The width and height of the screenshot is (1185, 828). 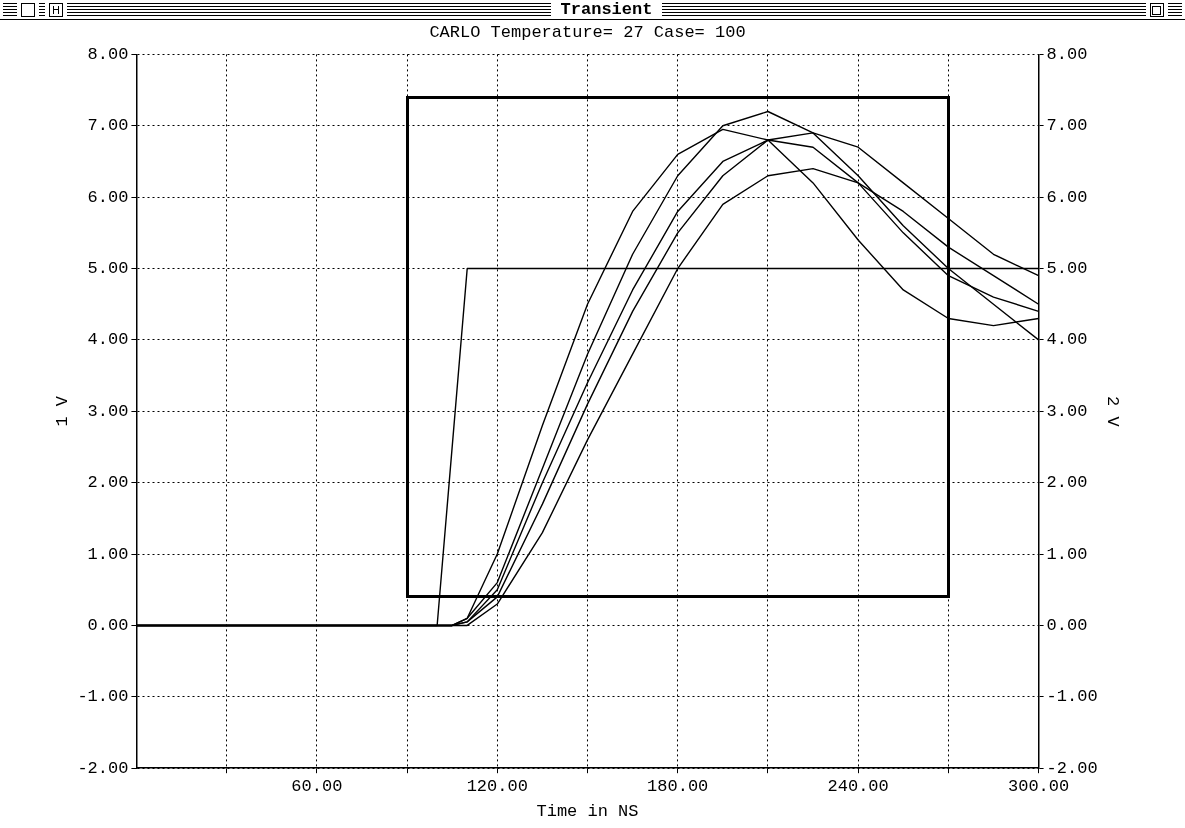 I want to click on y2-tick-label: 4.00, so click(x=1067, y=340).